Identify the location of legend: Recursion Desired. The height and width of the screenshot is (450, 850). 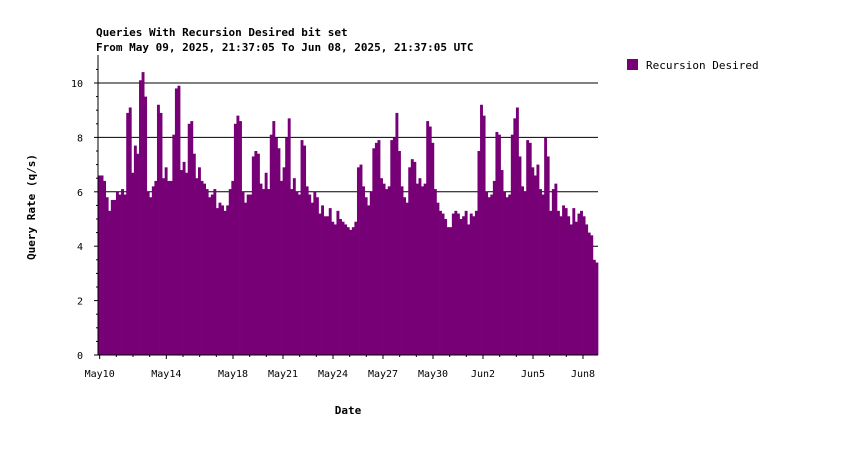
(693, 65).